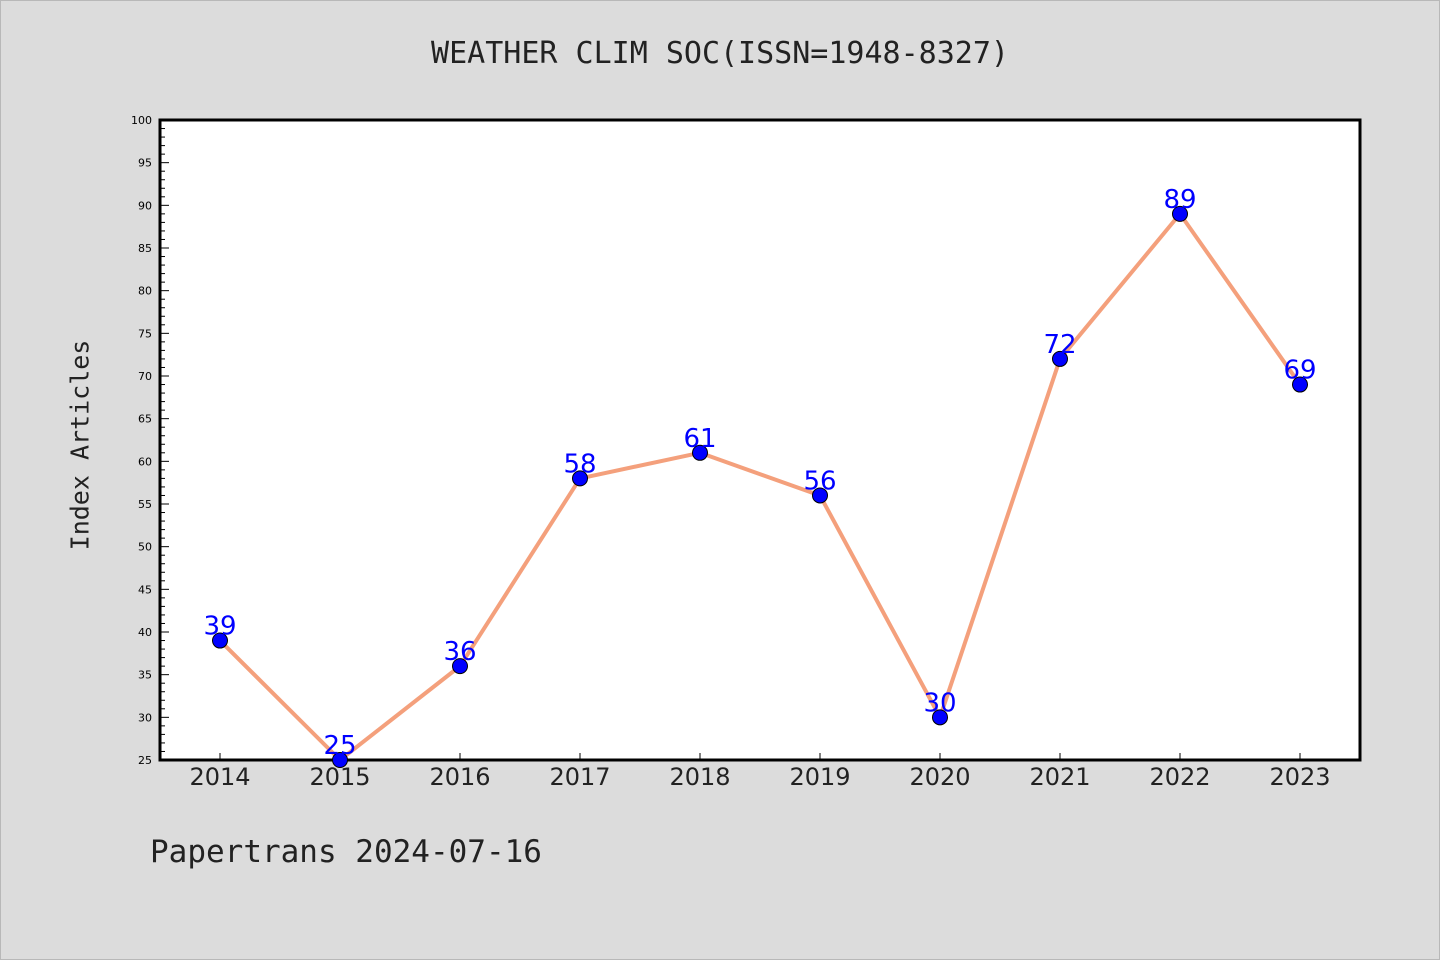 This screenshot has height=960, width=1440. Describe the element at coordinates (145, 333) in the screenshot. I see `y-tick-label: 75` at that location.